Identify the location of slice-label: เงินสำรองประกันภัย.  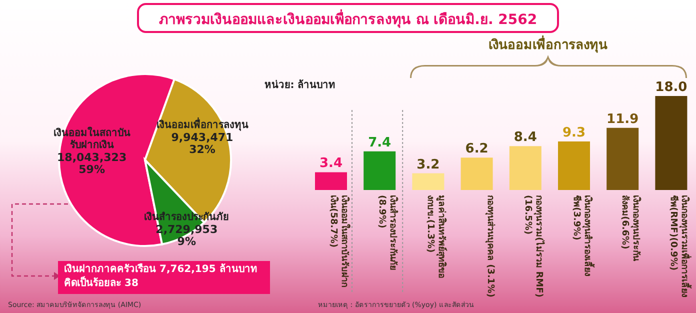
(187, 218).